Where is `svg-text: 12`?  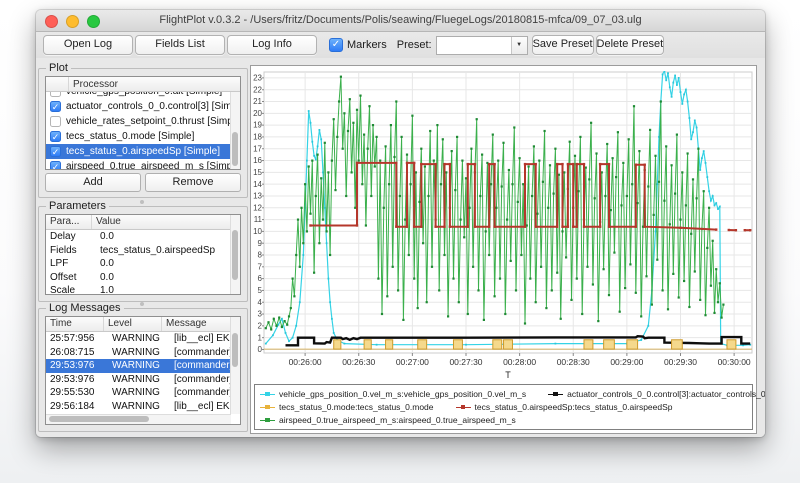 svg-text: 12 is located at coordinates (257, 207).